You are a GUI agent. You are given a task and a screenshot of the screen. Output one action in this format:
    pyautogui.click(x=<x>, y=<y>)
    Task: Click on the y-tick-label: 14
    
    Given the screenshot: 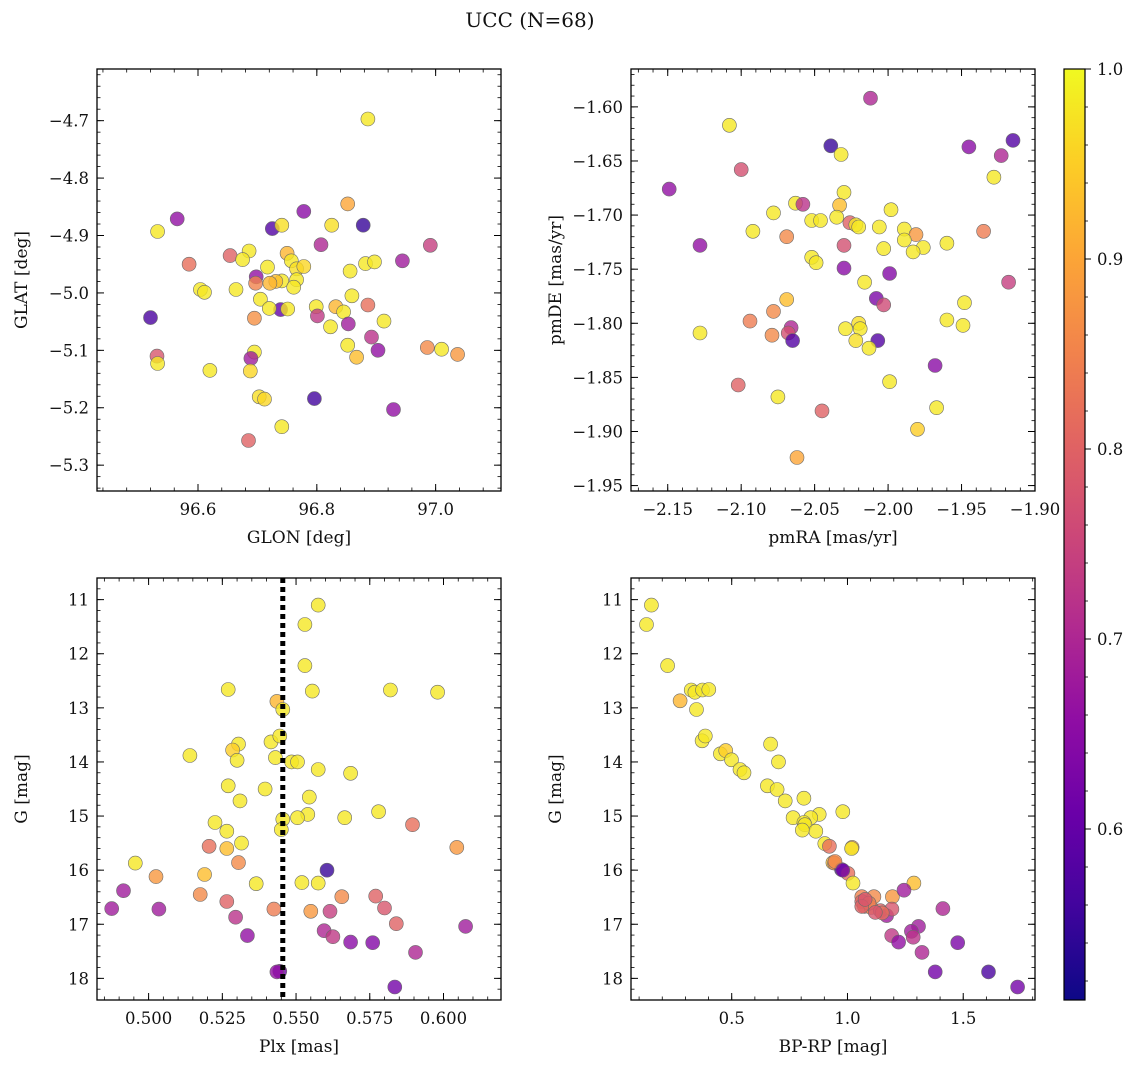 What is the action you would take?
    pyautogui.click(x=612, y=762)
    